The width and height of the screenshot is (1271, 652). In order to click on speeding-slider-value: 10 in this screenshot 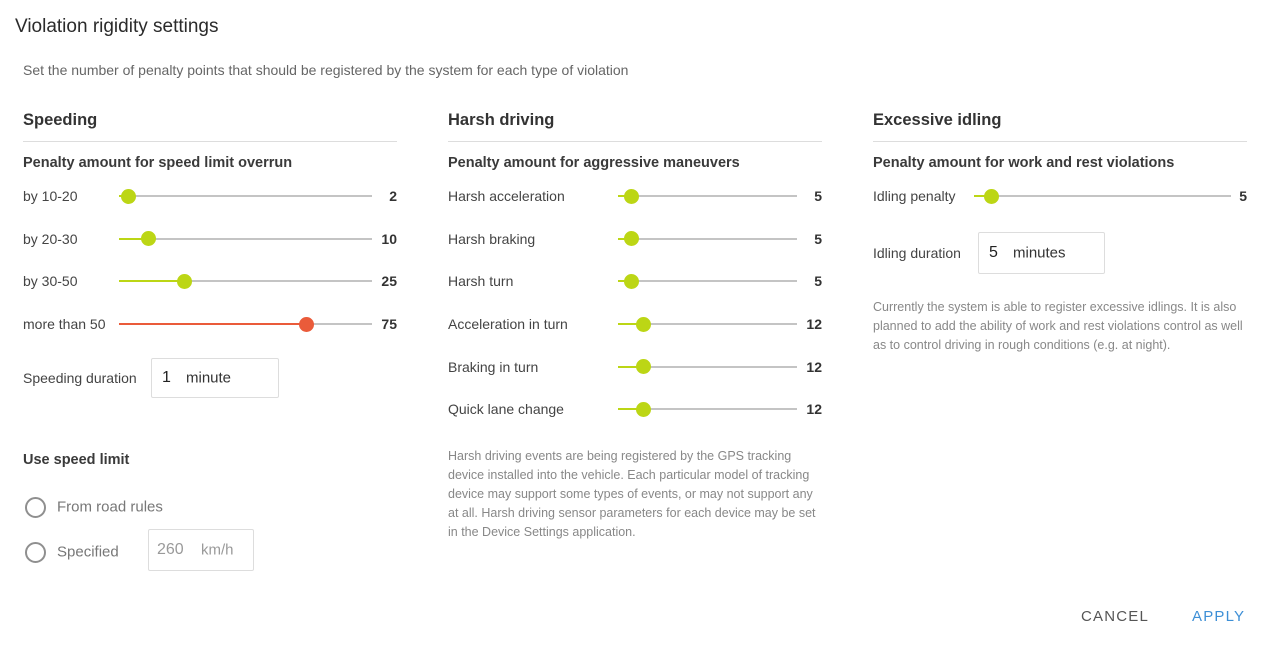, I will do `click(389, 238)`.